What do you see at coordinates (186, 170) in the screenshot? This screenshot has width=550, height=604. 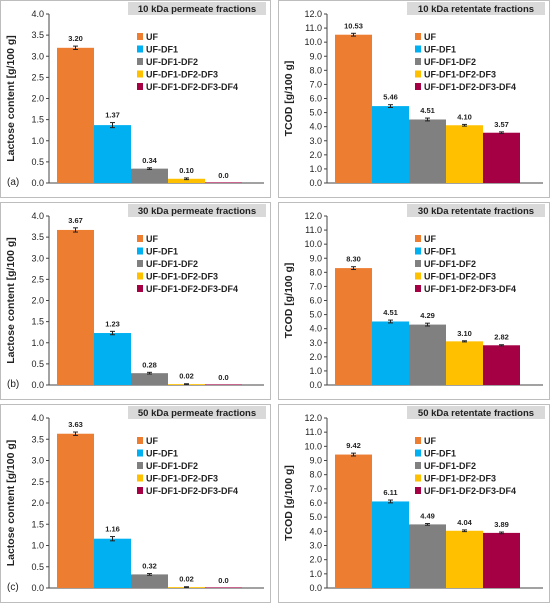 I see `data-label: 0.10` at bounding box center [186, 170].